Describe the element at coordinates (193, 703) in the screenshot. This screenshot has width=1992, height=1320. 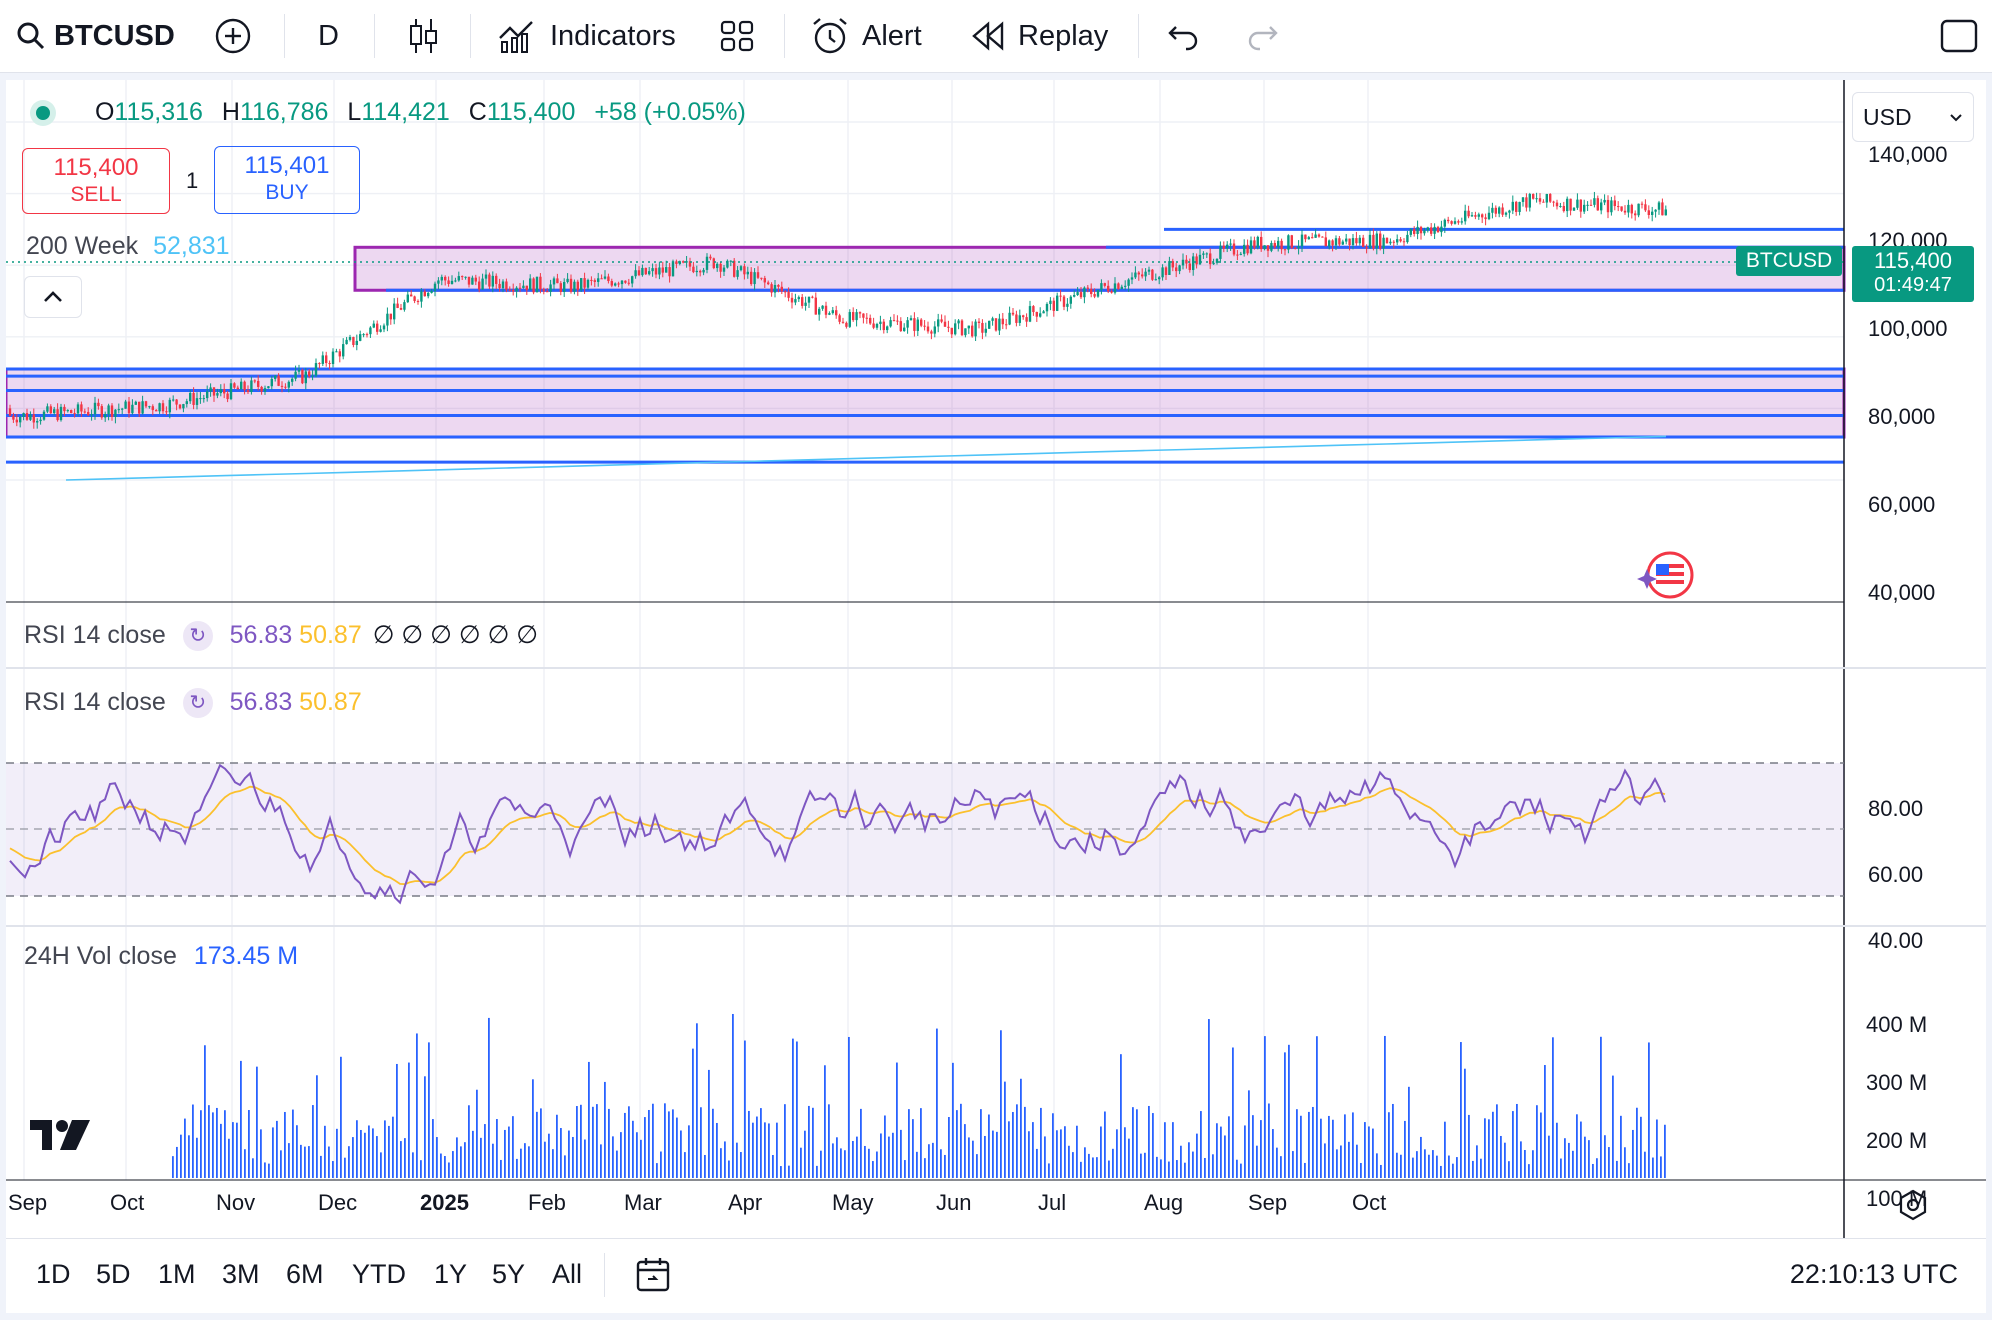
I see `rsi-legend: RSI 14 close ↻ 56.83 50.87` at that location.